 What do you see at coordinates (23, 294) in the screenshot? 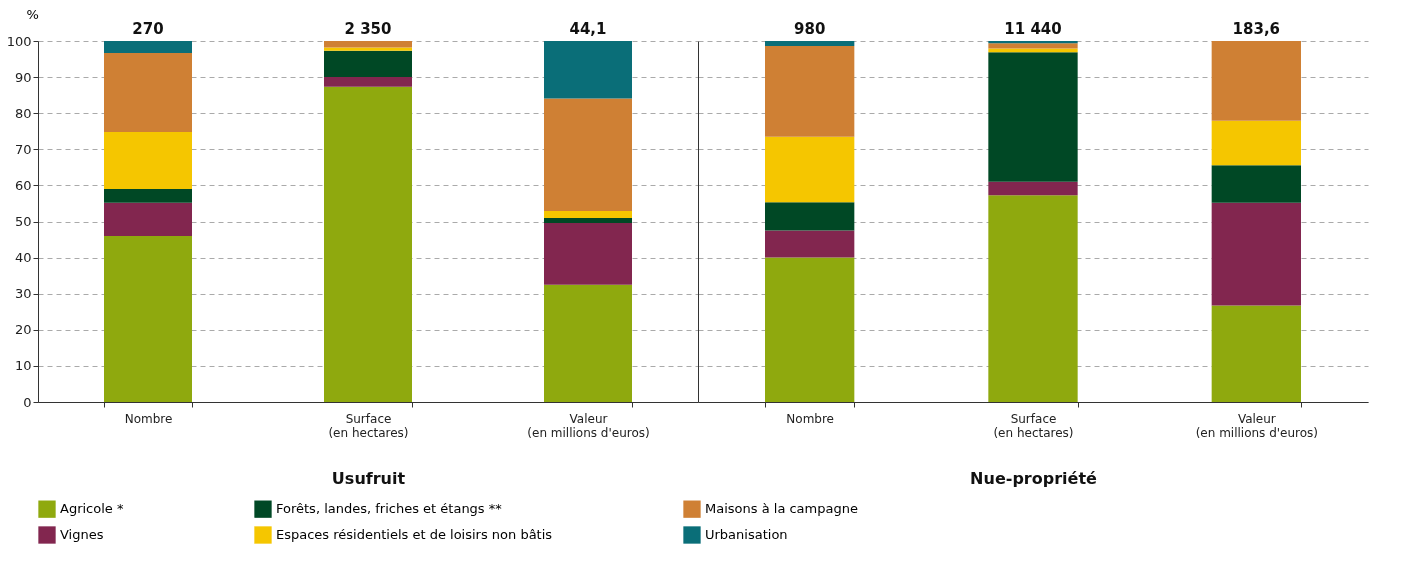
I see `y-tick-label: 30` at bounding box center [23, 294].